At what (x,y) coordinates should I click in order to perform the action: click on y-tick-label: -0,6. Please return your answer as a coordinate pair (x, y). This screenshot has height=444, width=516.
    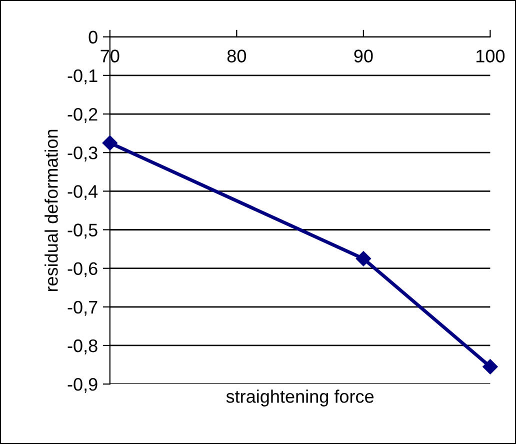
    Looking at the image, I should click on (83, 270).